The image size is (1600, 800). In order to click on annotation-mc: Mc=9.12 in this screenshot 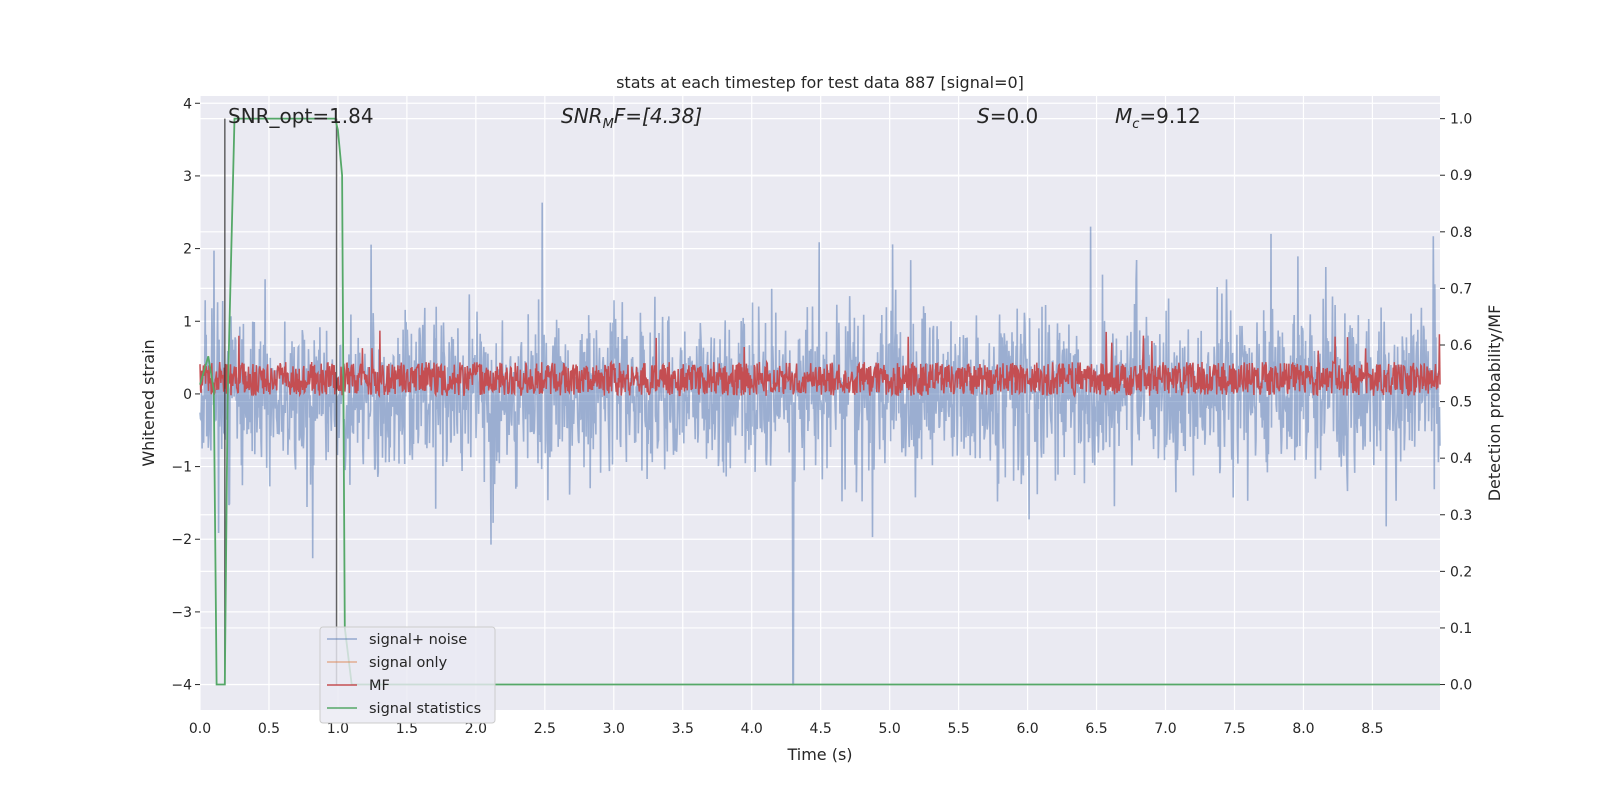, I will do `click(1158, 118)`.